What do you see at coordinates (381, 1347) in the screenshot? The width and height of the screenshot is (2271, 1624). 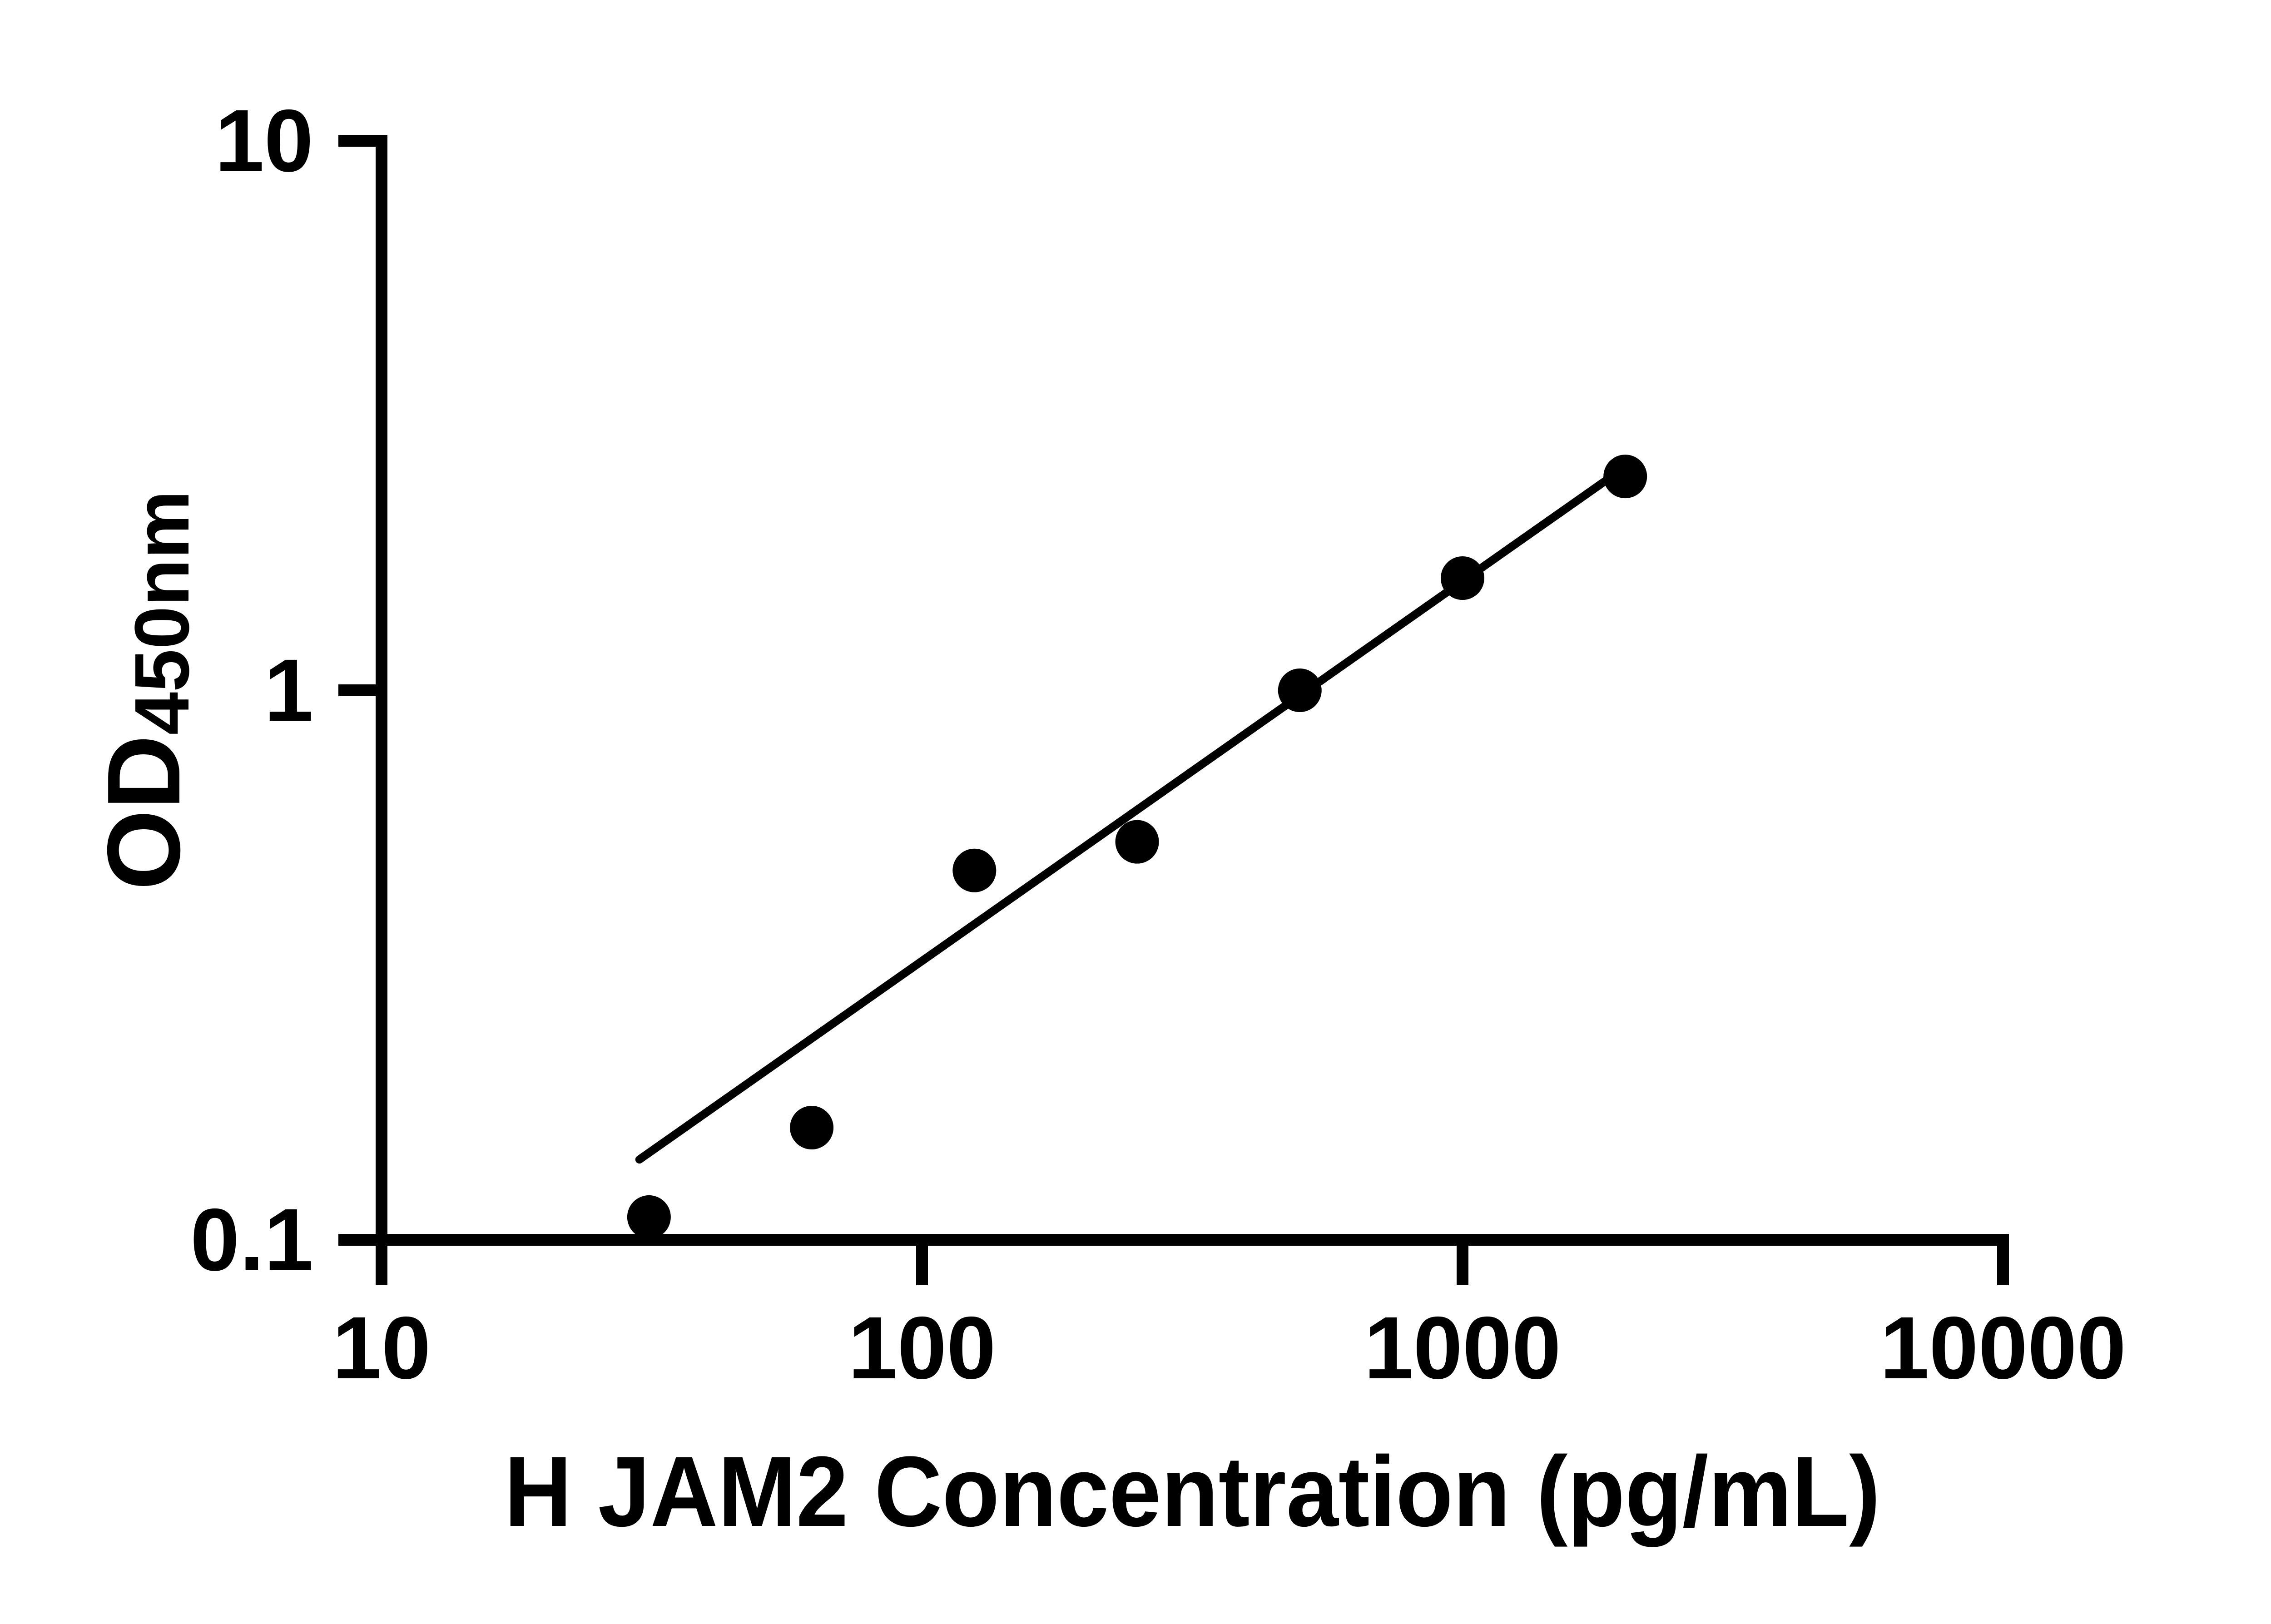 I see `x-tick-label: 10` at bounding box center [381, 1347].